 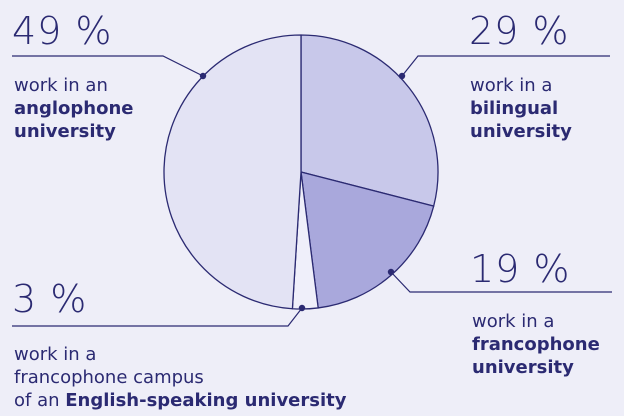 What do you see at coordinates (511, 85) in the screenshot?
I see `label-desc-bilingual-line1: work in a` at bounding box center [511, 85].